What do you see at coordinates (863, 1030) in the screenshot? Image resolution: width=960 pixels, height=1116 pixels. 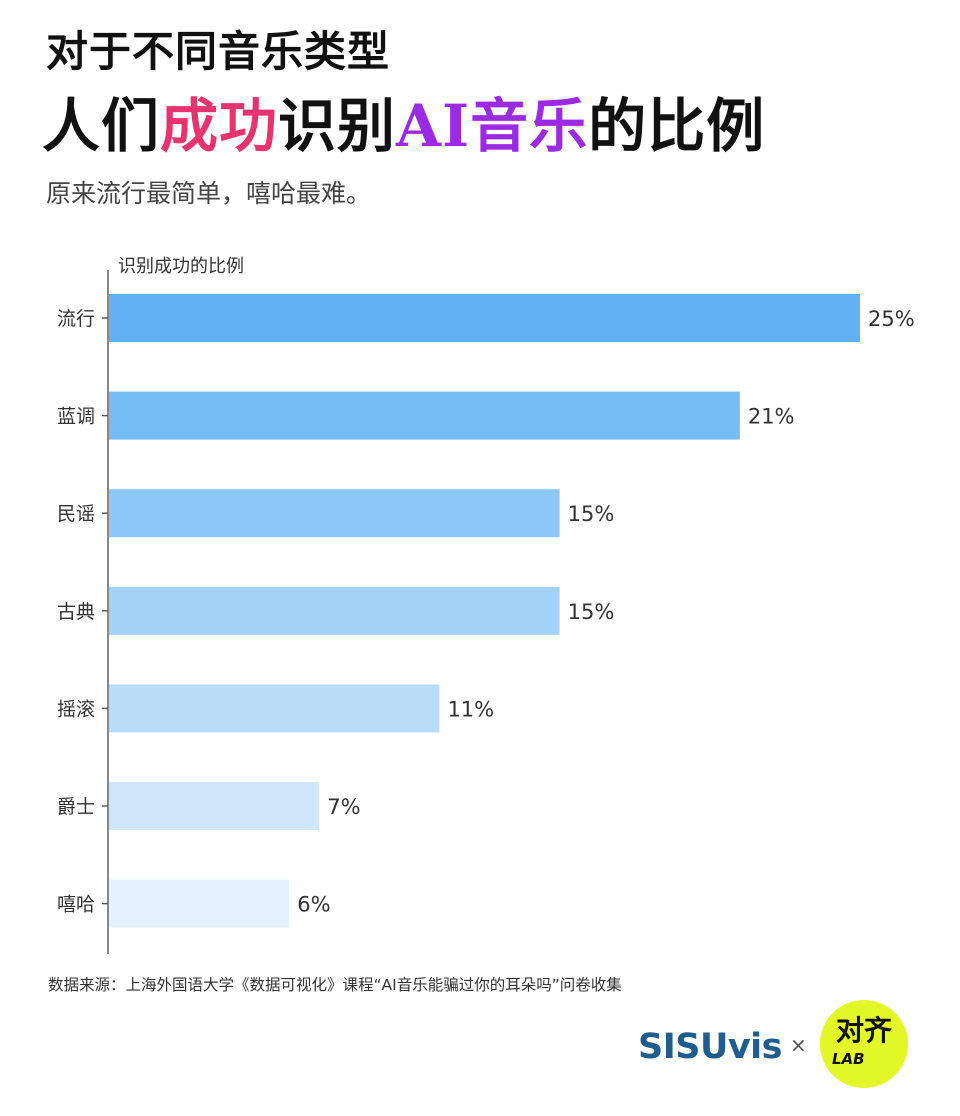 I see `align-lab-logo-main: 对齐` at bounding box center [863, 1030].